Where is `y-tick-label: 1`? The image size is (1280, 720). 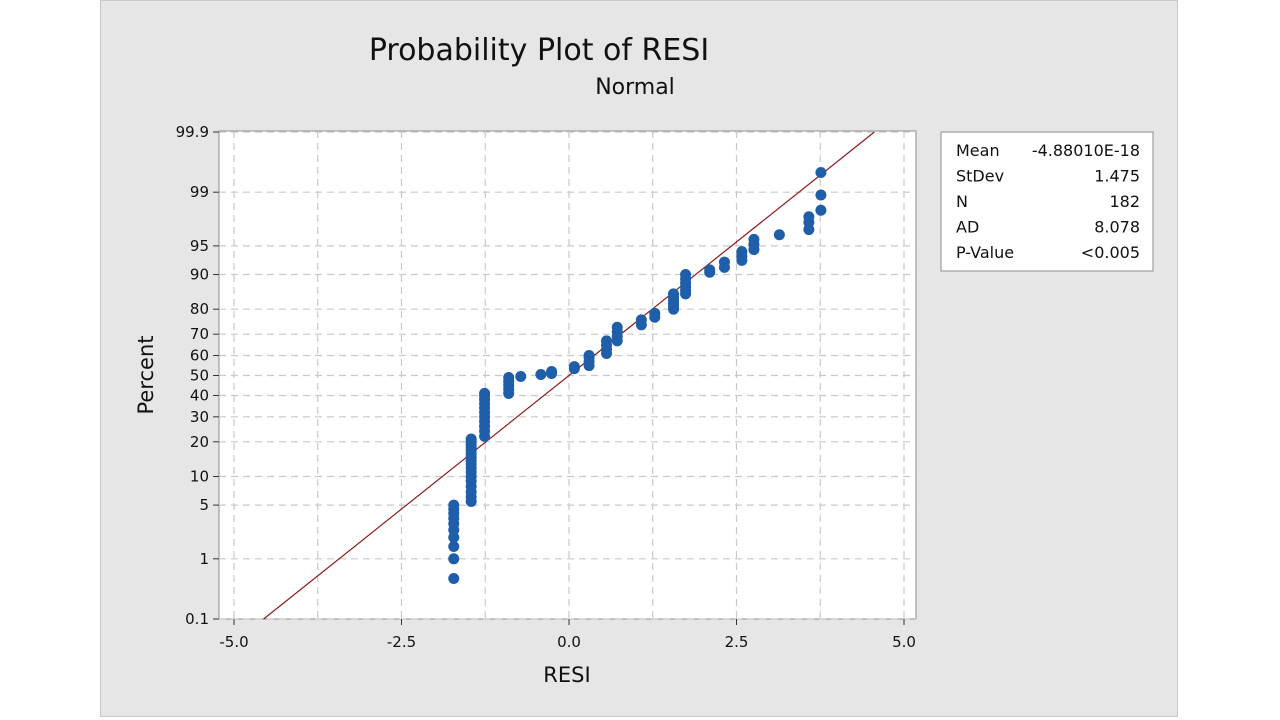 y-tick-label: 1 is located at coordinates (204, 559).